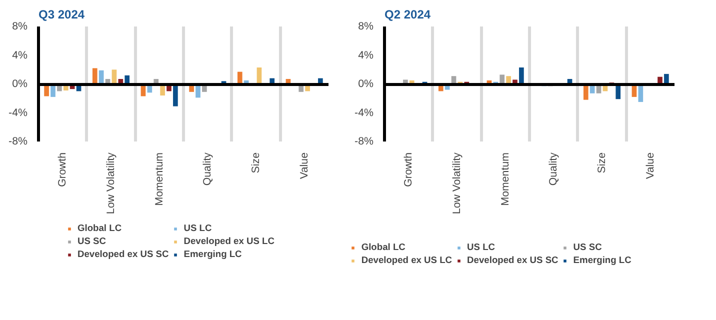  What do you see at coordinates (407, 15) in the screenshot?
I see `chart-title: Q2 2024` at bounding box center [407, 15].